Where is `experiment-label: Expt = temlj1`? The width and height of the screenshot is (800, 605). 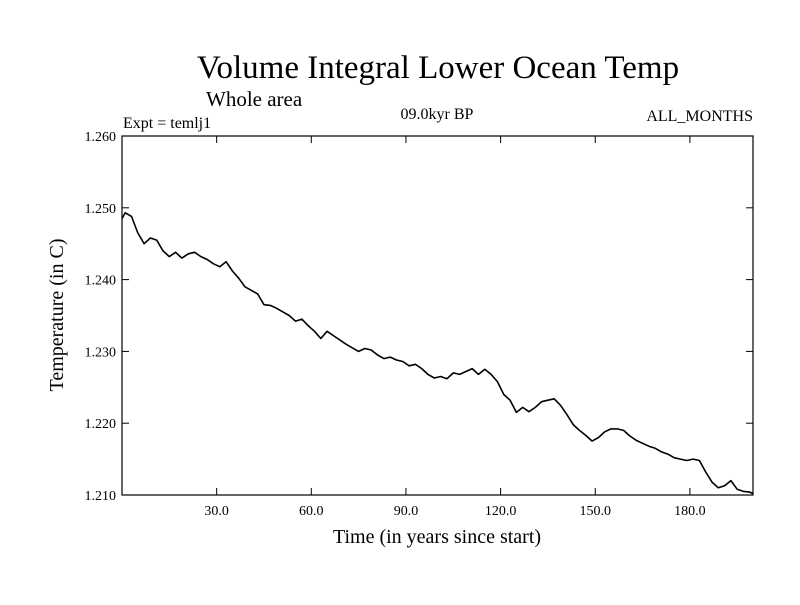 experiment-label: Expt = temlj1 is located at coordinates (167, 123).